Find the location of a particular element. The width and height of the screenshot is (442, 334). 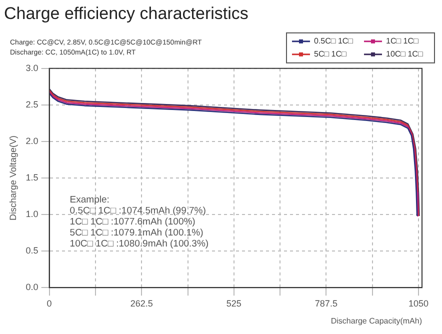

y-tick-label: 0.0 is located at coordinates (32, 287).